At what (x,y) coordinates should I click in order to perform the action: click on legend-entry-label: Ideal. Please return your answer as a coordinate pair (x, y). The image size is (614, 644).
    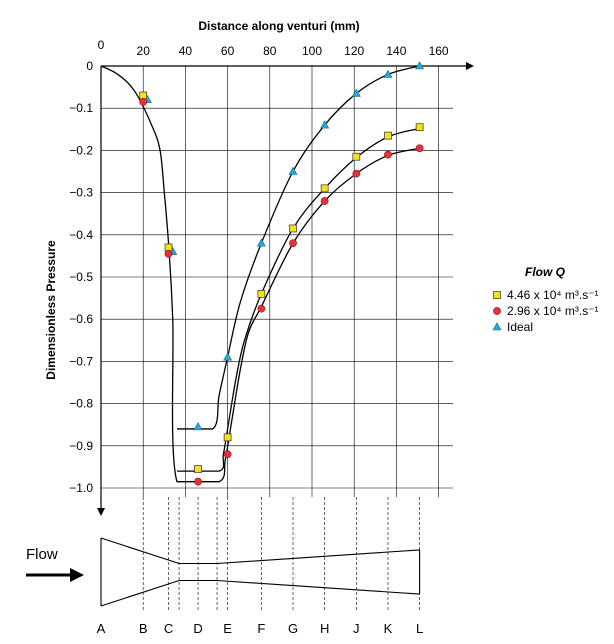
    Looking at the image, I should click on (520, 327).